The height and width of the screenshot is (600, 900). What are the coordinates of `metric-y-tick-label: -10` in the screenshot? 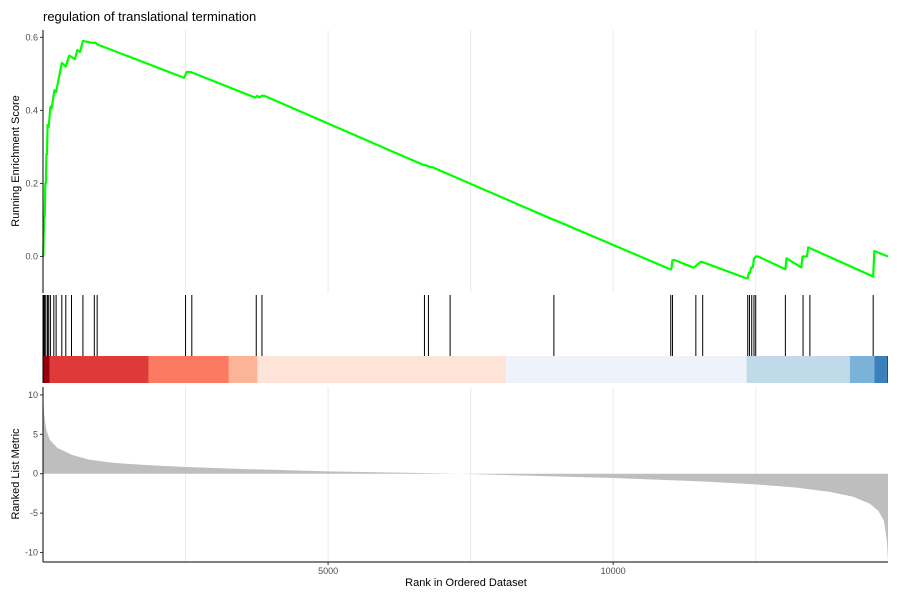 It's located at (31, 553).